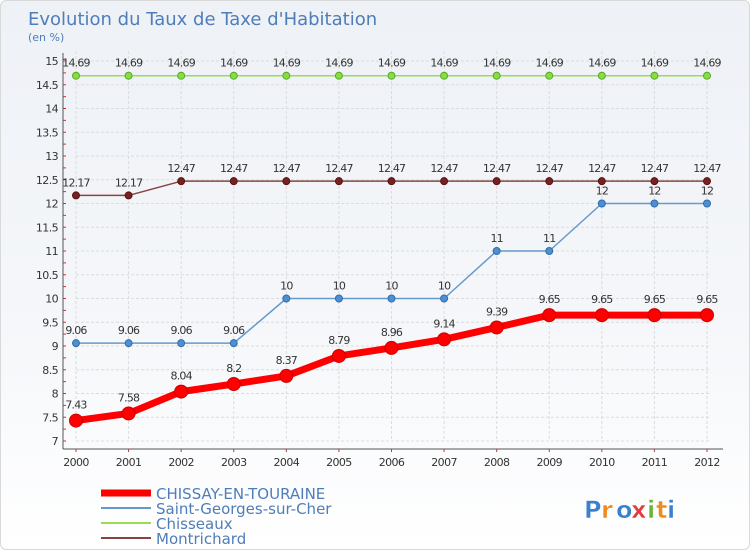  What do you see at coordinates (129, 462) in the screenshot?
I see `x-tick-label: 2001` at bounding box center [129, 462].